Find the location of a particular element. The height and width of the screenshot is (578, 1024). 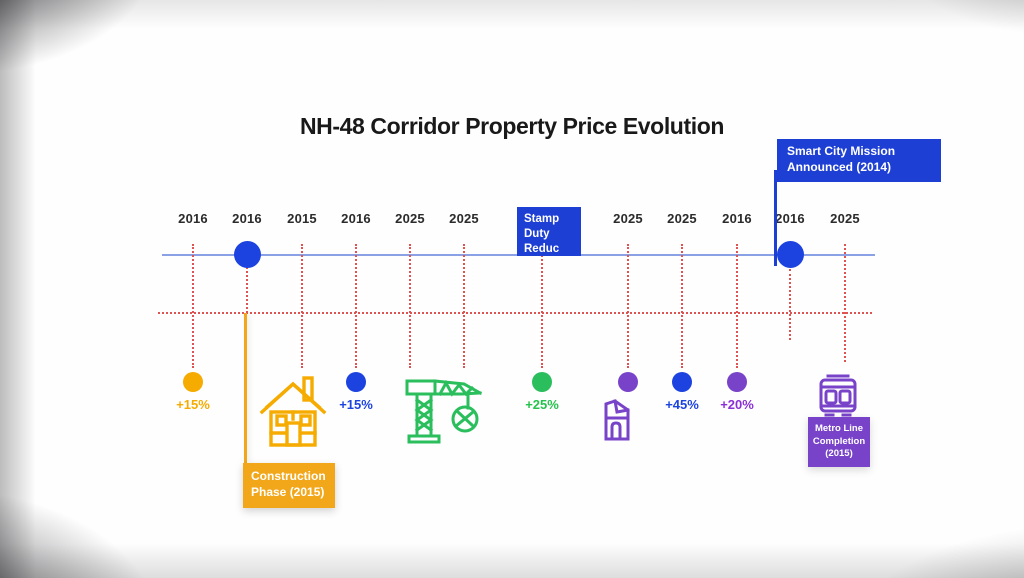

callout-text-line: Announced (2014) is located at coordinates (839, 166).